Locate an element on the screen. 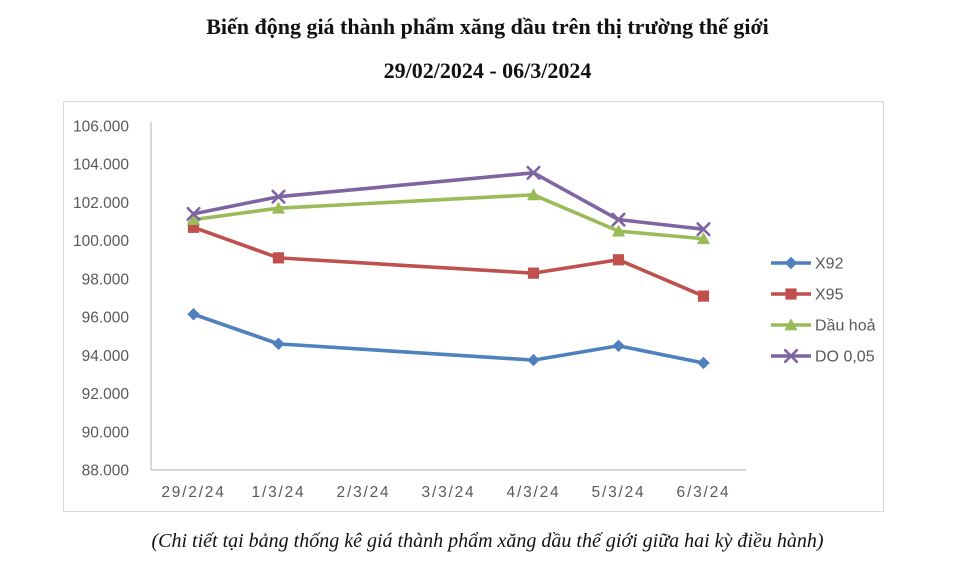 This screenshot has height=584, width=975. x-tick-label: 1/3/24 is located at coordinates (279, 492).